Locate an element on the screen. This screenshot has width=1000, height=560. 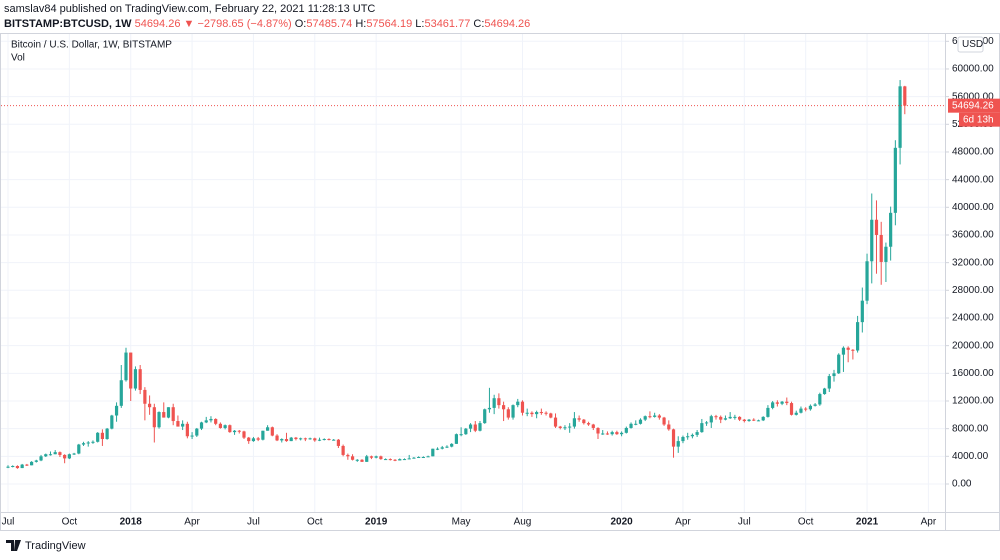
currency: USD is located at coordinates (972, 44).